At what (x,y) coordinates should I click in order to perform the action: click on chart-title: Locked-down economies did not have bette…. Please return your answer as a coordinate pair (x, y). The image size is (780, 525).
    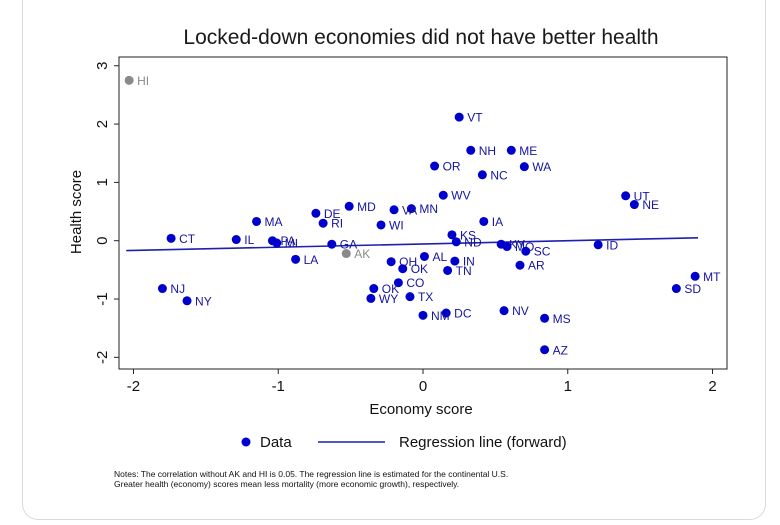
    Looking at the image, I should click on (420, 37).